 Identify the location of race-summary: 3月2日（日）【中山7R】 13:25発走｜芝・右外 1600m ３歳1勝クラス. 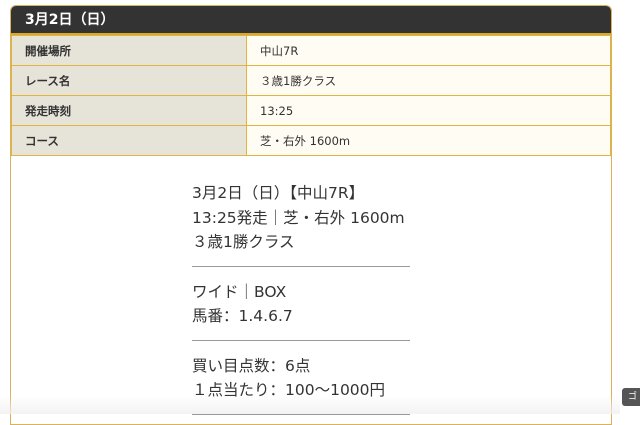
(301, 222).